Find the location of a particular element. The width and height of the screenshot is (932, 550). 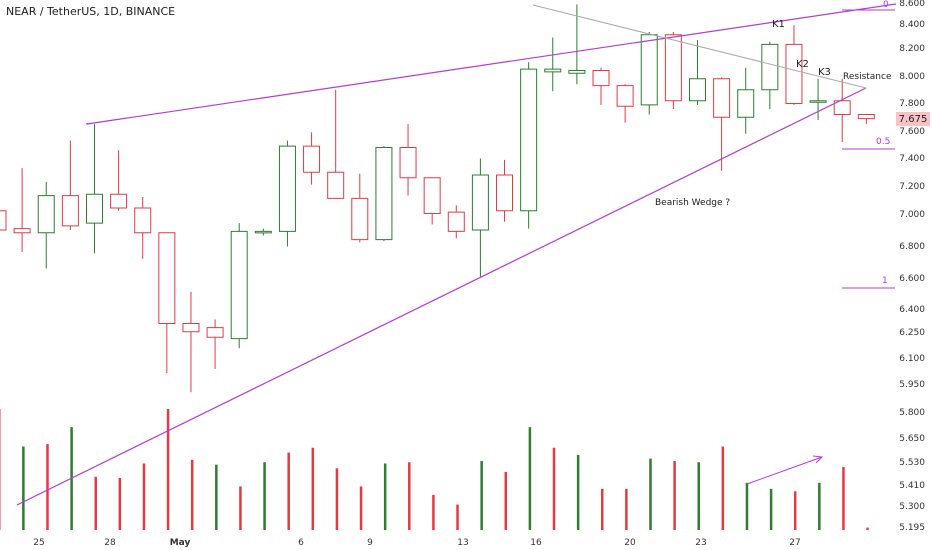

y-tick-label: 8.000 is located at coordinates (912, 77).